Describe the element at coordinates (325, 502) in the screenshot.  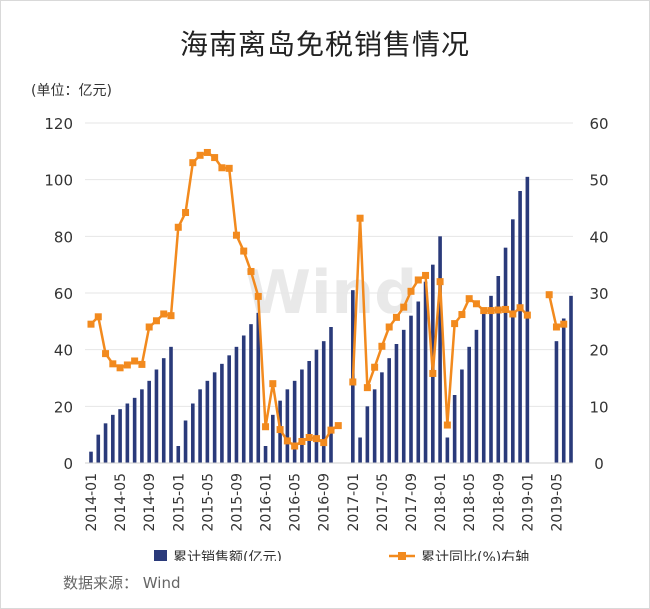
I see `x-tick-label: 2016-09` at that location.